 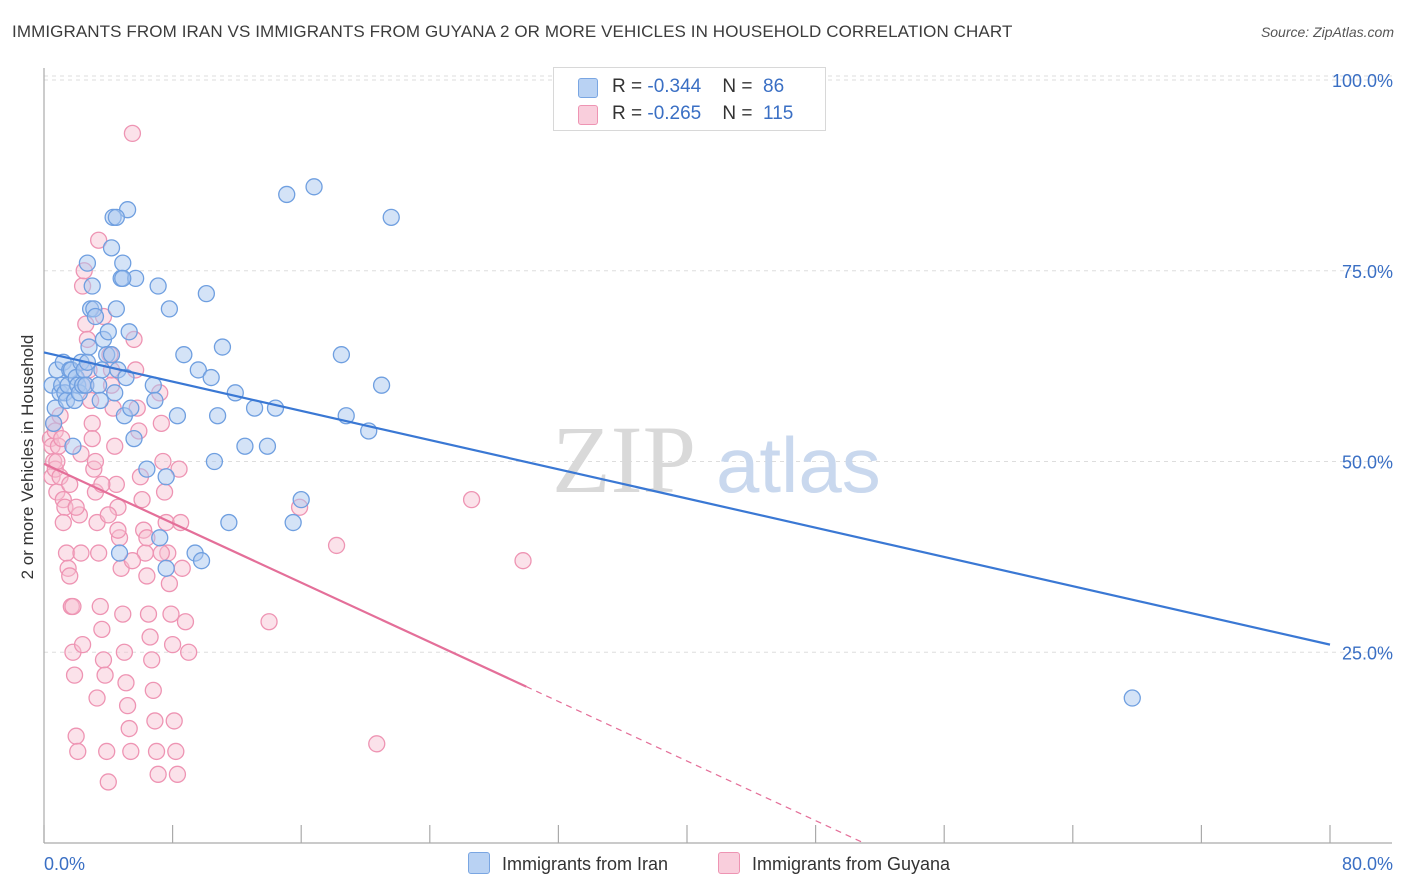 What do you see at coordinates (64, 864) in the screenshot?
I see `x-tick-label-min: 0.0%` at bounding box center [64, 864].